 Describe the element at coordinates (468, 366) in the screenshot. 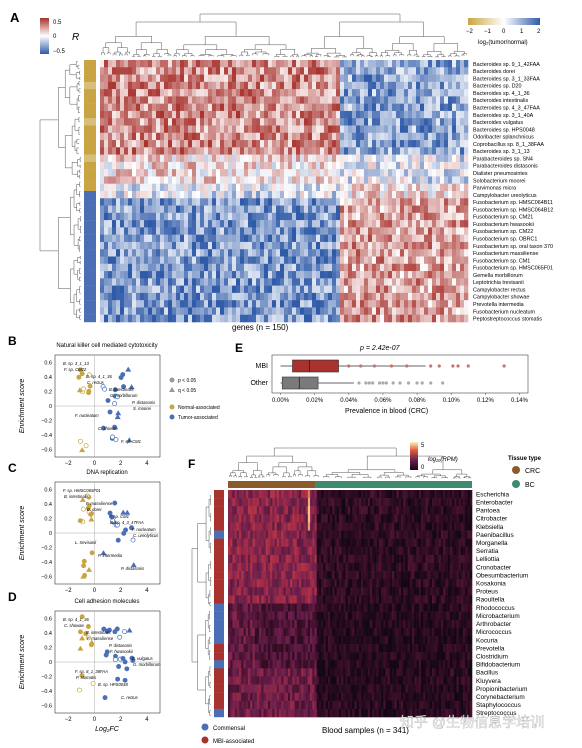

I see `outlier-point` at that location.